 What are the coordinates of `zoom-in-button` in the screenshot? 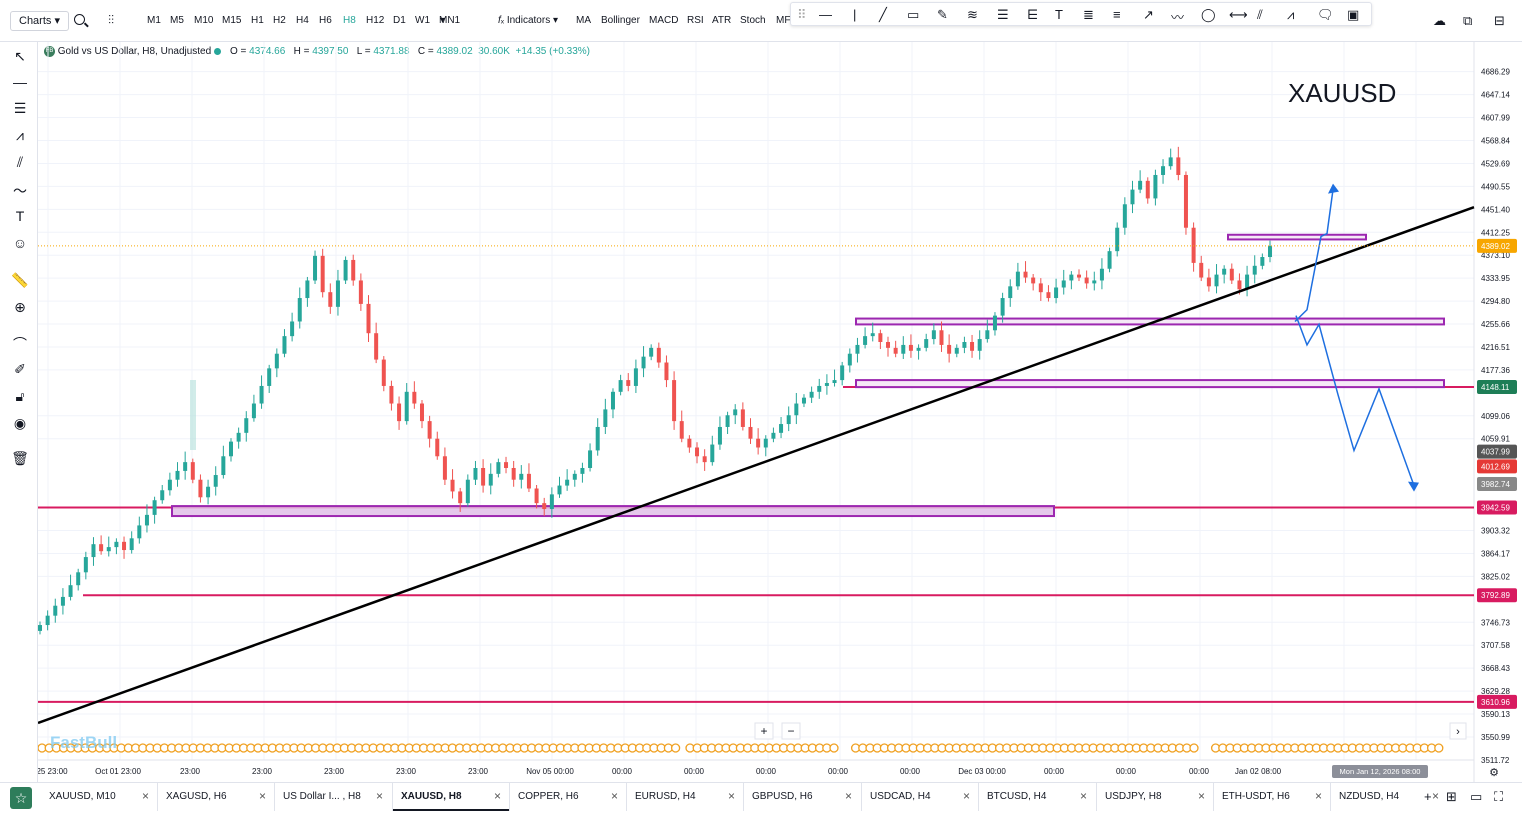 It's located at (764, 731).